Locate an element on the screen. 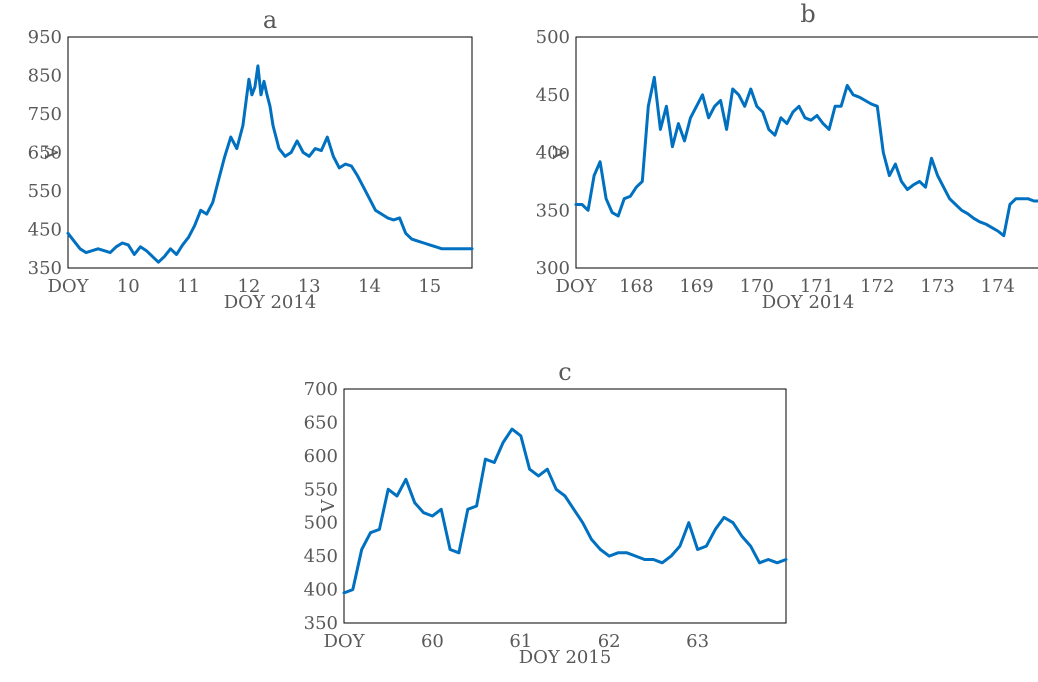 This screenshot has width=1038, height=682. chart-b-y-axis-label: V is located at coordinates (560, 152).